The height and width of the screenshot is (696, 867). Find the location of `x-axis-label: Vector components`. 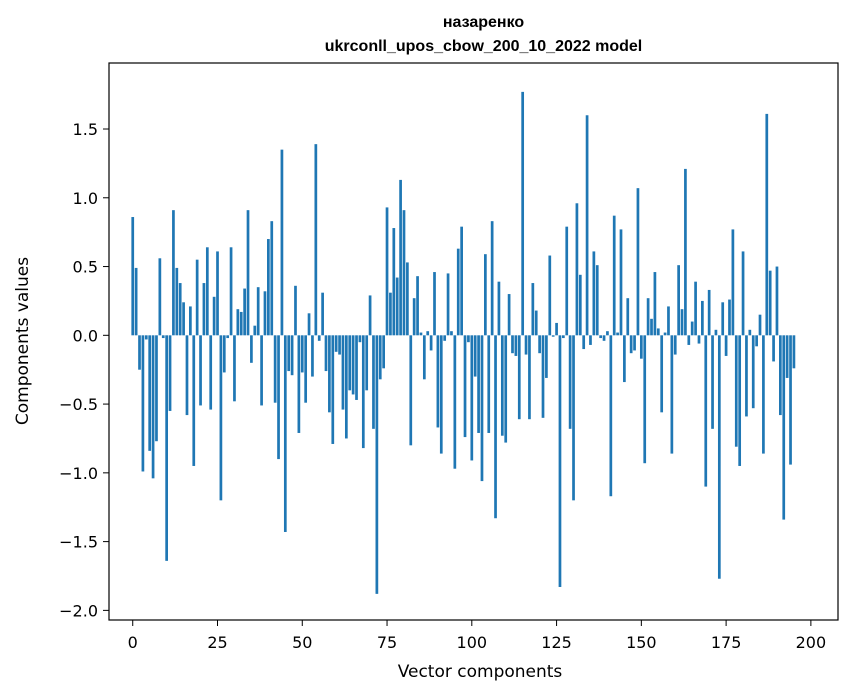

x-axis-label: Vector components is located at coordinates (480, 672).